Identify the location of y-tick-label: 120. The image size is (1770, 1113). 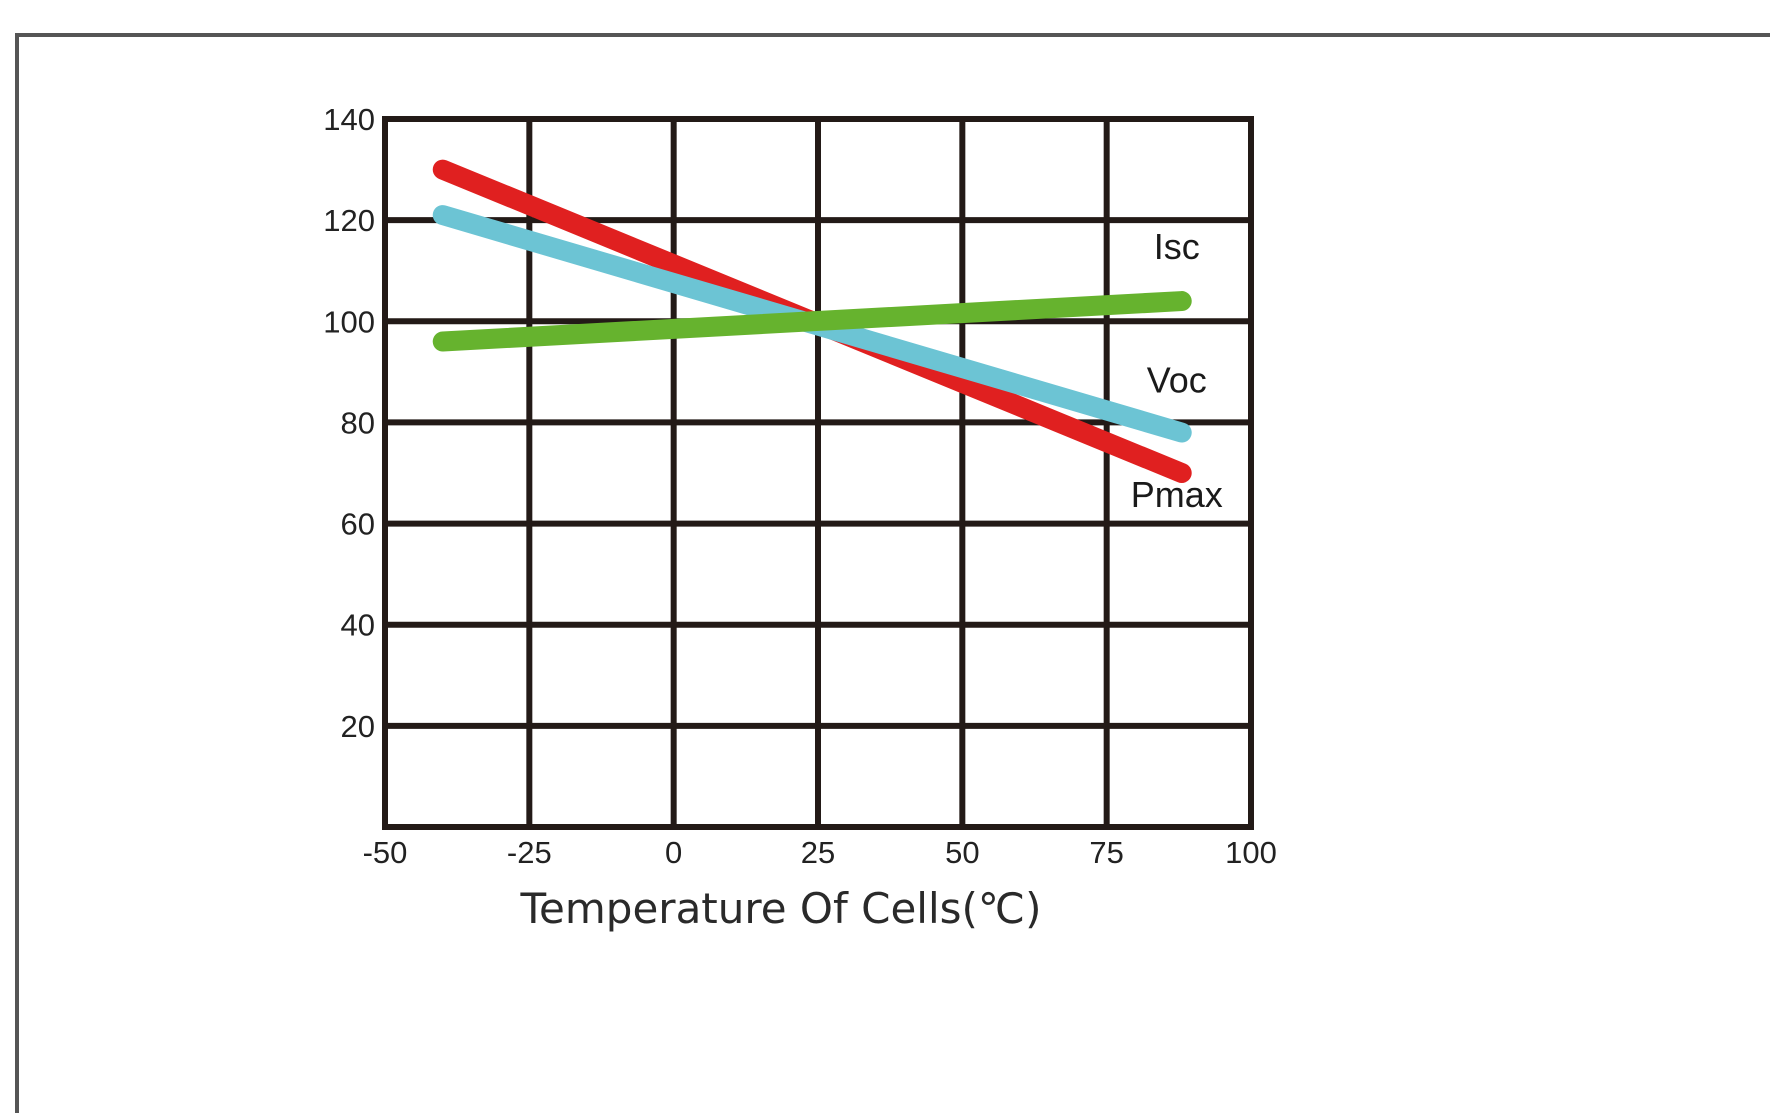
(349, 220).